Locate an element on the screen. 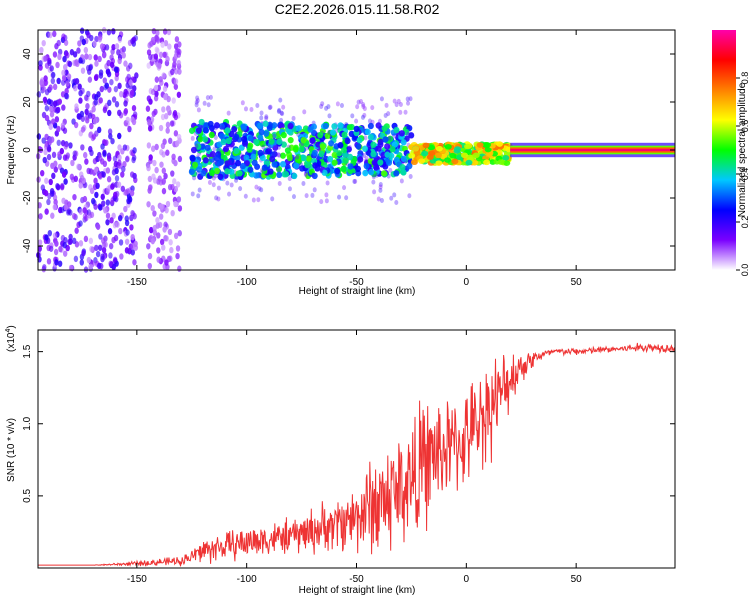 The height and width of the screenshot is (600, 750). snr-x-tick-label: -100 is located at coordinates (247, 579).